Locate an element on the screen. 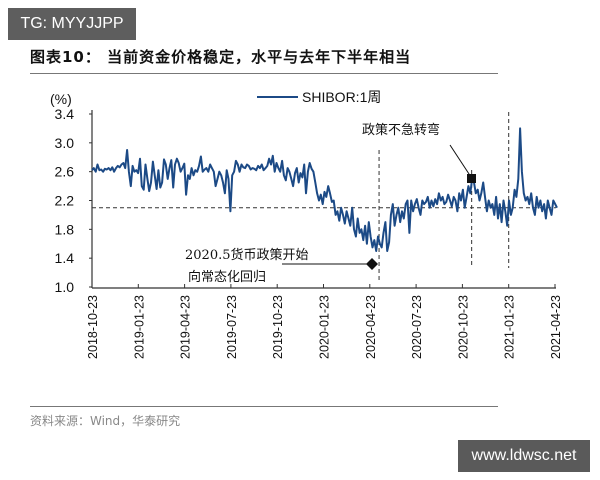  diamond-marker-icon is located at coordinates (372, 264).